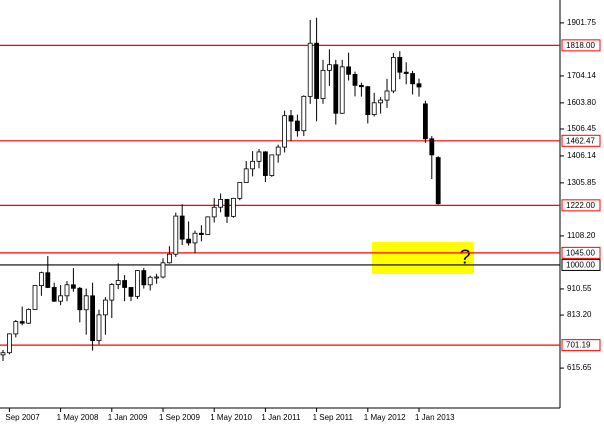  What do you see at coordinates (128, 417) in the screenshot?
I see `x-tick-label: 1 Jan 2009` at bounding box center [128, 417].